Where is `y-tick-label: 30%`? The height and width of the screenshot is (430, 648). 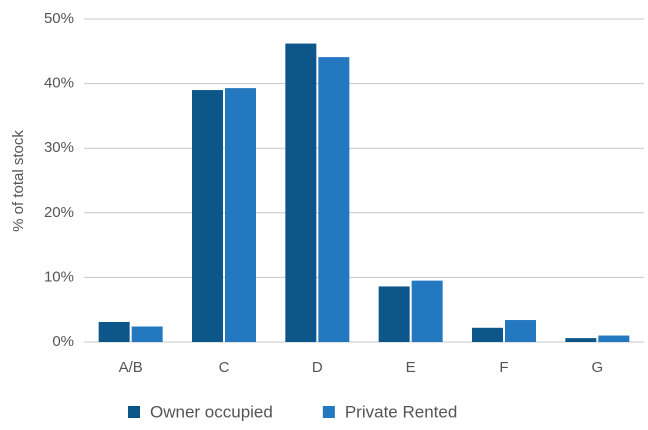 y-tick-label: 30% is located at coordinates (59, 147).